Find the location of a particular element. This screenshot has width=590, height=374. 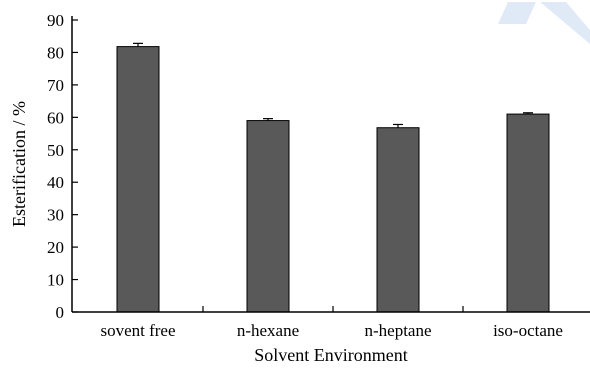

y-tick-label: 20 is located at coordinates (55, 247).